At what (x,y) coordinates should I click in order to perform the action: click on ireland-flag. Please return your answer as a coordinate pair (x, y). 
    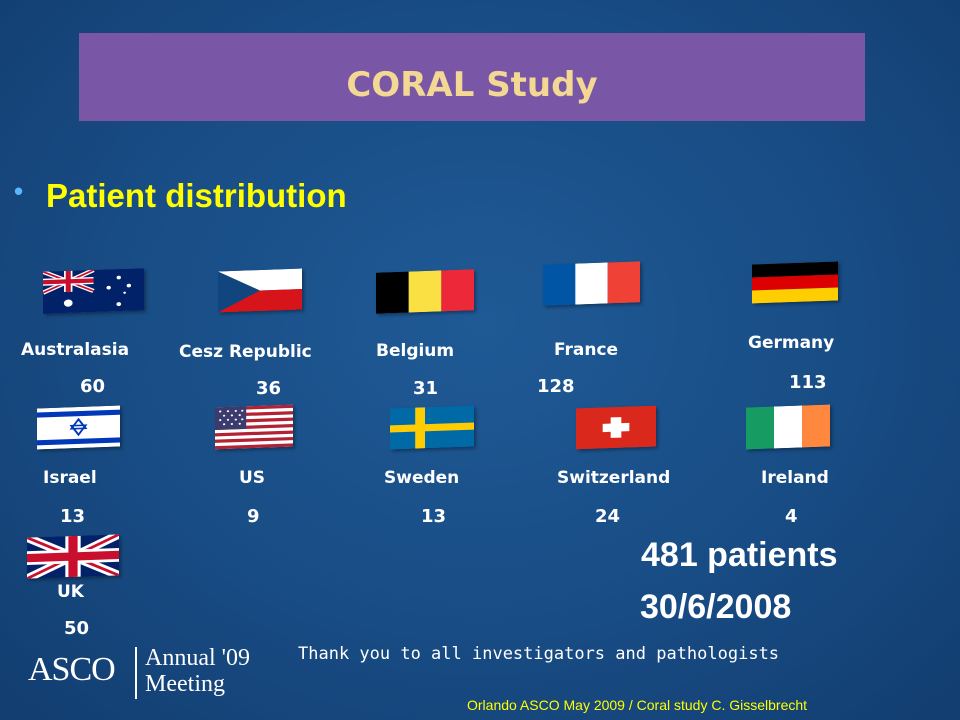
    Looking at the image, I should click on (788, 427).